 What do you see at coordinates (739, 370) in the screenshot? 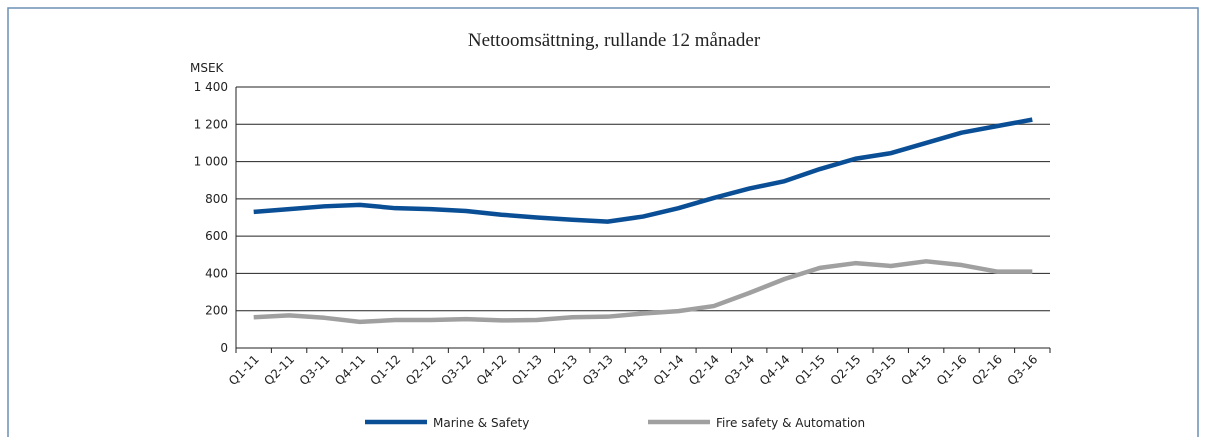
I see `x-tick-label: Q3-14` at bounding box center [739, 370].